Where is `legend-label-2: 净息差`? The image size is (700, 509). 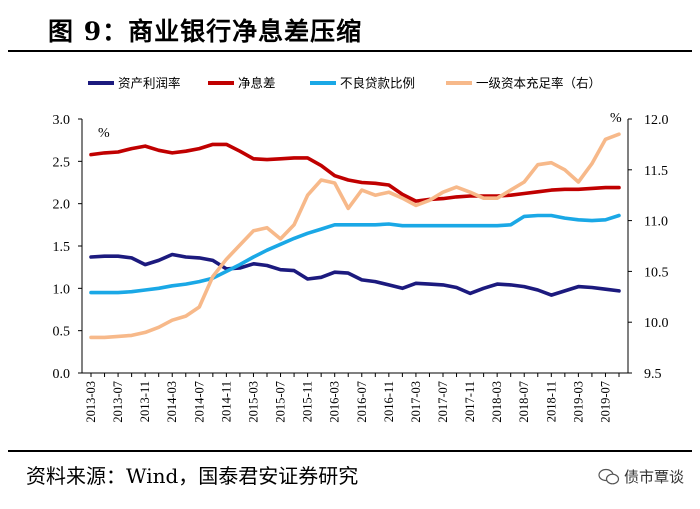
legend-label-2: 净息差 is located at coordinates (257, 83).